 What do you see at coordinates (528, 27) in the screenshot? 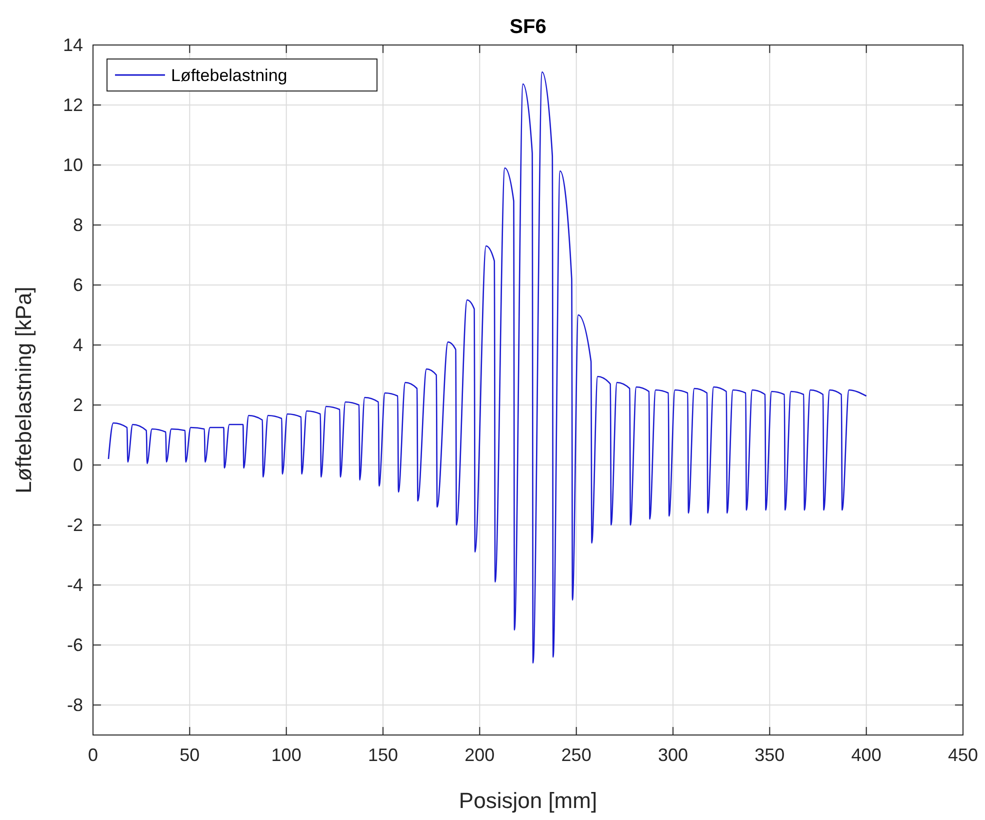
I see `chart-title: SF6` at bounding box center [528, 27].